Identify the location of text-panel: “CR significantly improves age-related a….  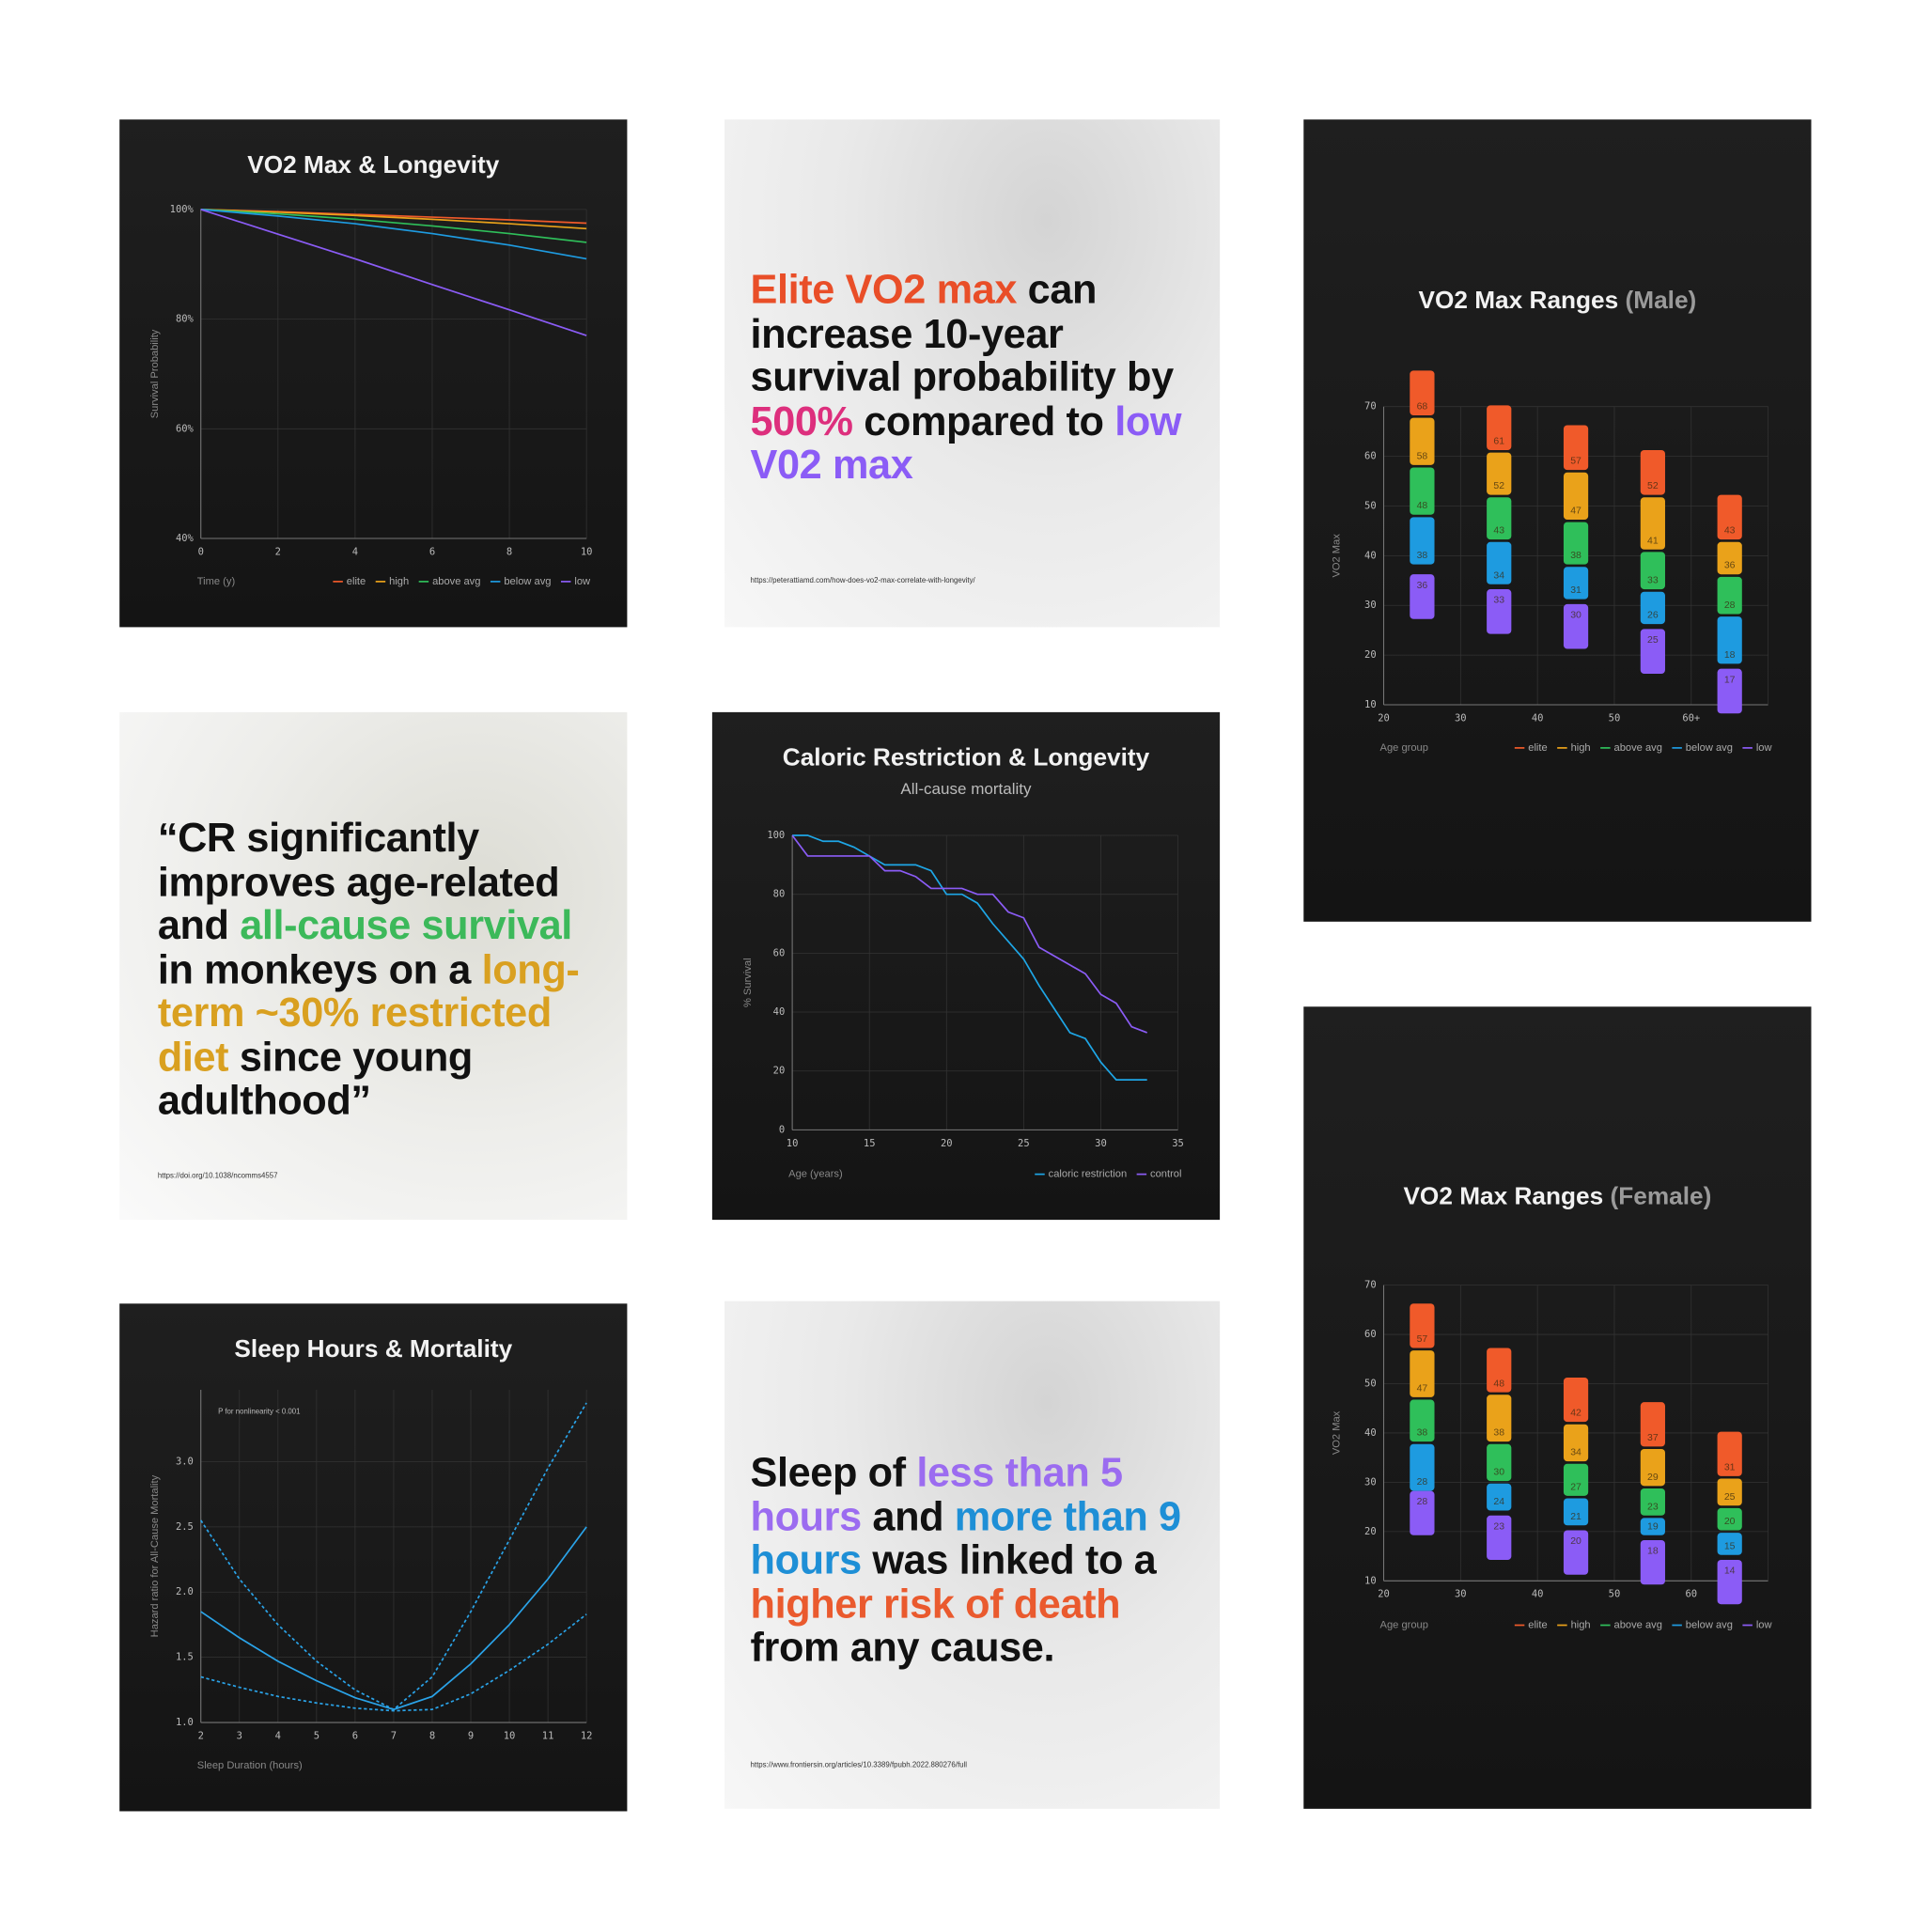
(373, 966).